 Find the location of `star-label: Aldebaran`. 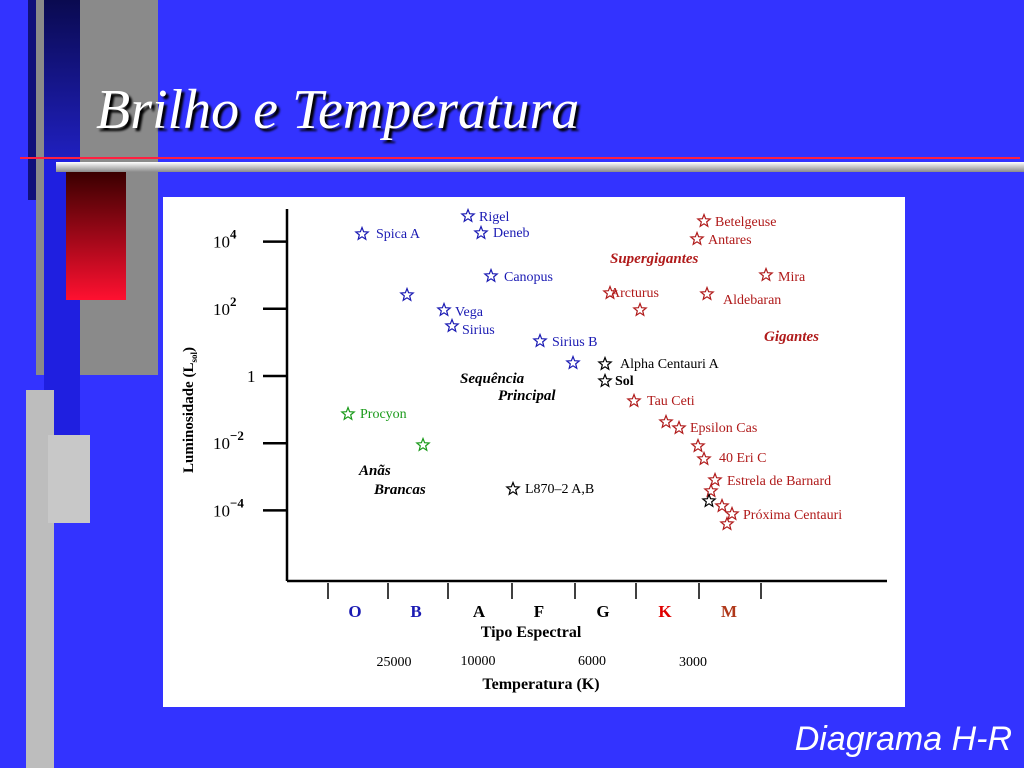

star-label: Aldebaran is located at coordinates (752, 300).